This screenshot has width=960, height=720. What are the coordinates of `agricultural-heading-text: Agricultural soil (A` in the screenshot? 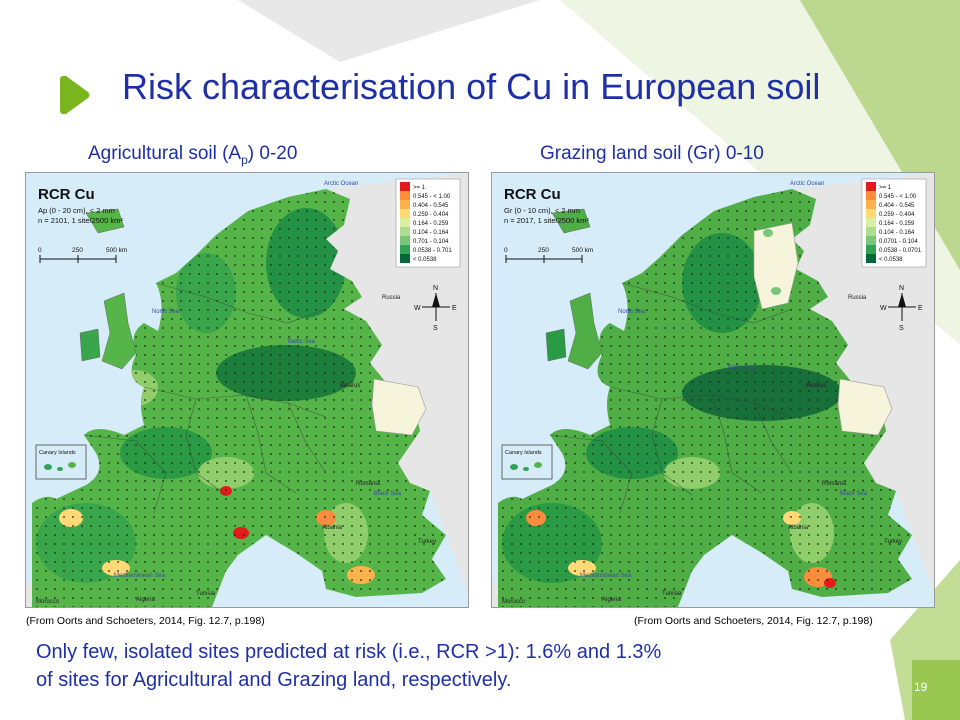 It's located at (165, 153).